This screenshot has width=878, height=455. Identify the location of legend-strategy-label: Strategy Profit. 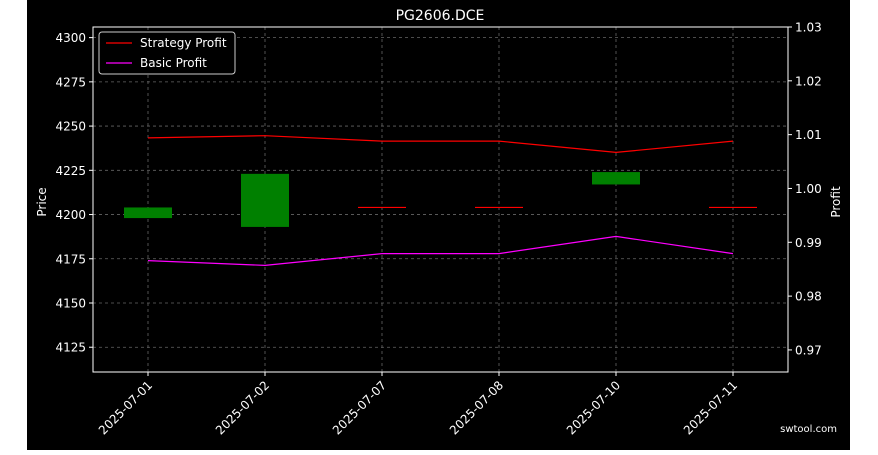
(183, 43).